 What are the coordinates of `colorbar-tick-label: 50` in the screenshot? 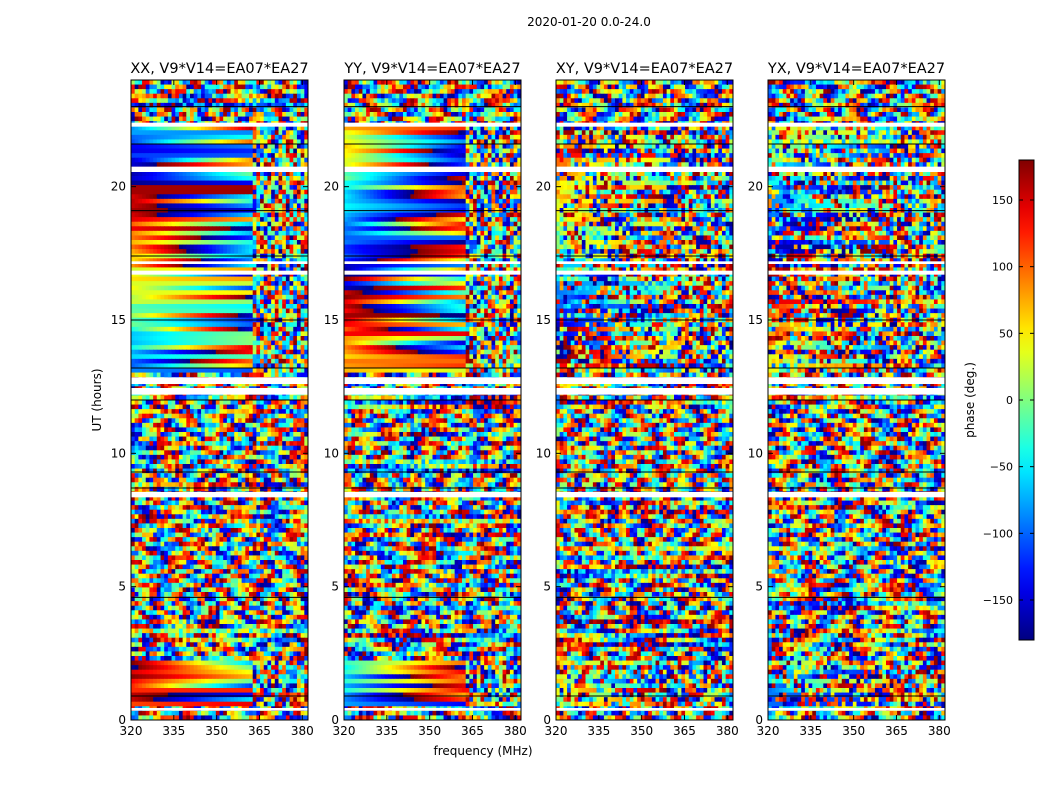 It's located at (1006, 333).